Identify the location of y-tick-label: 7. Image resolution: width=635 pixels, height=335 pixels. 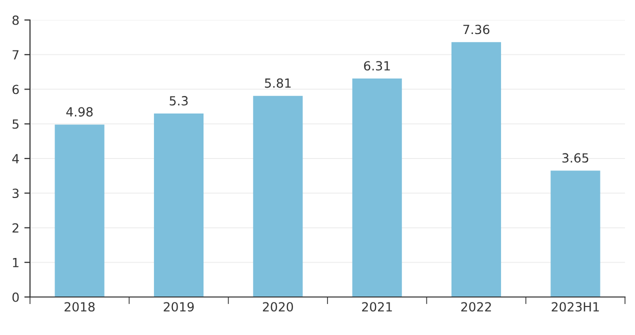
(15, 55).